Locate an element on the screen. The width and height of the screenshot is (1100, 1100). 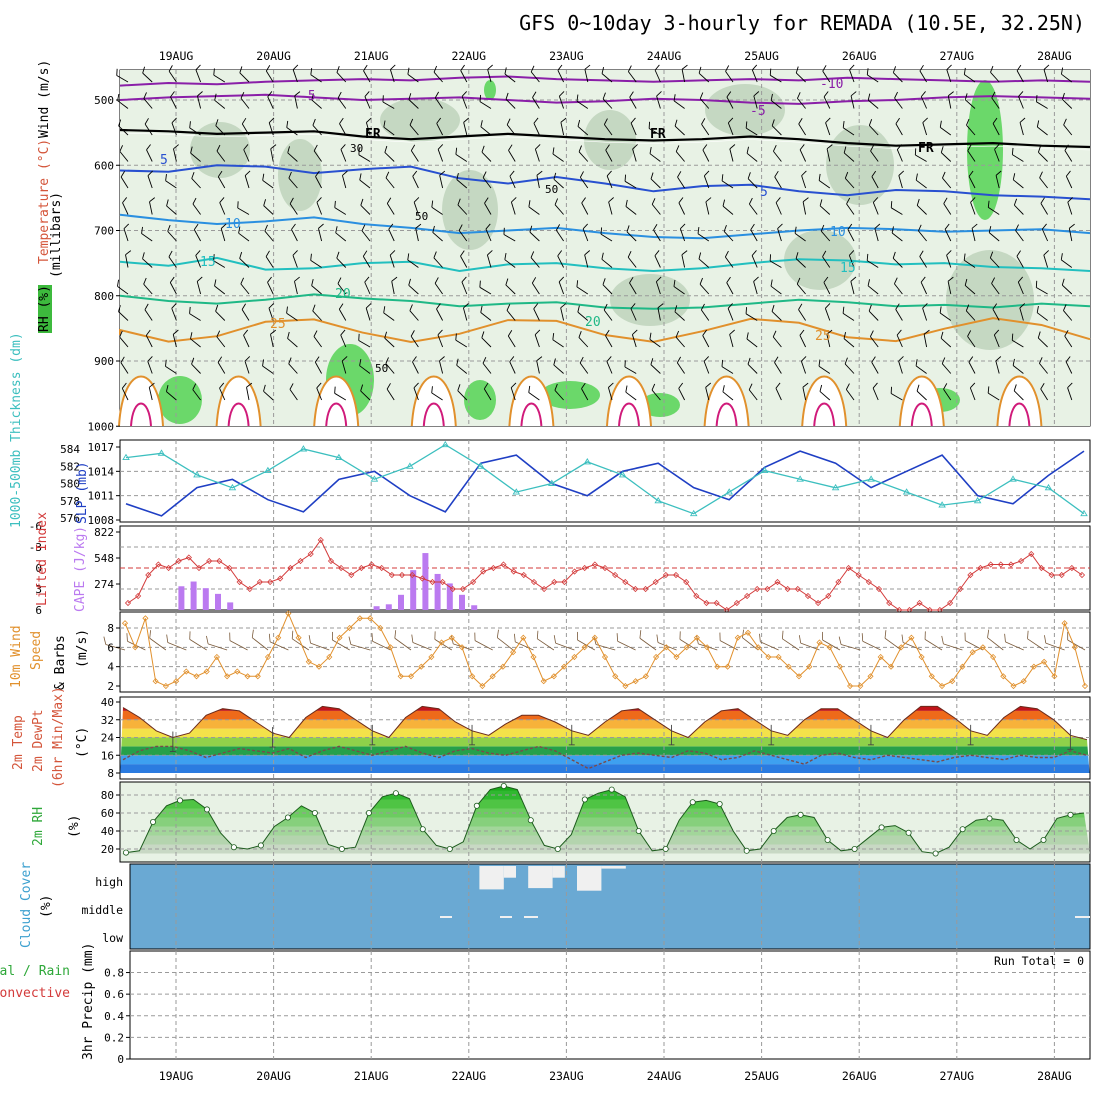
wind10-tick: 4 is located at coordinates (110, 667).